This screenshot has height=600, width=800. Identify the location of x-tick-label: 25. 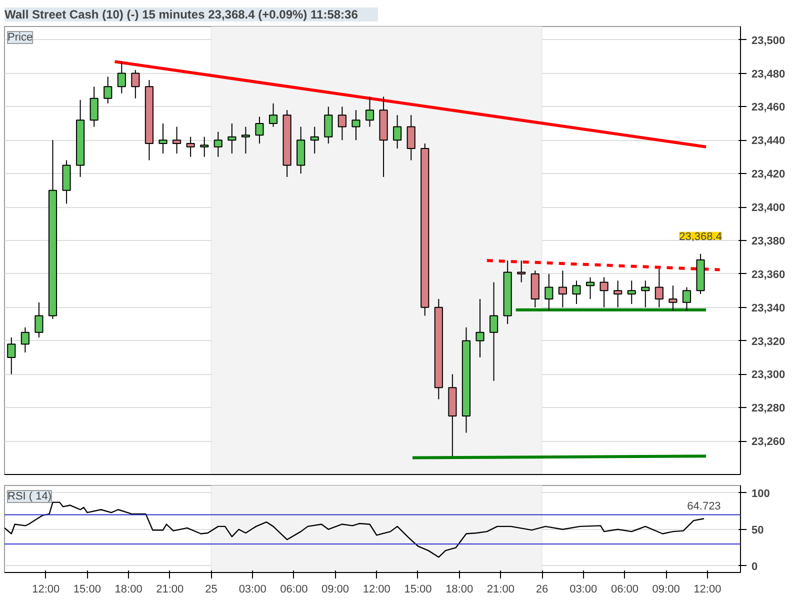
(211, 590).